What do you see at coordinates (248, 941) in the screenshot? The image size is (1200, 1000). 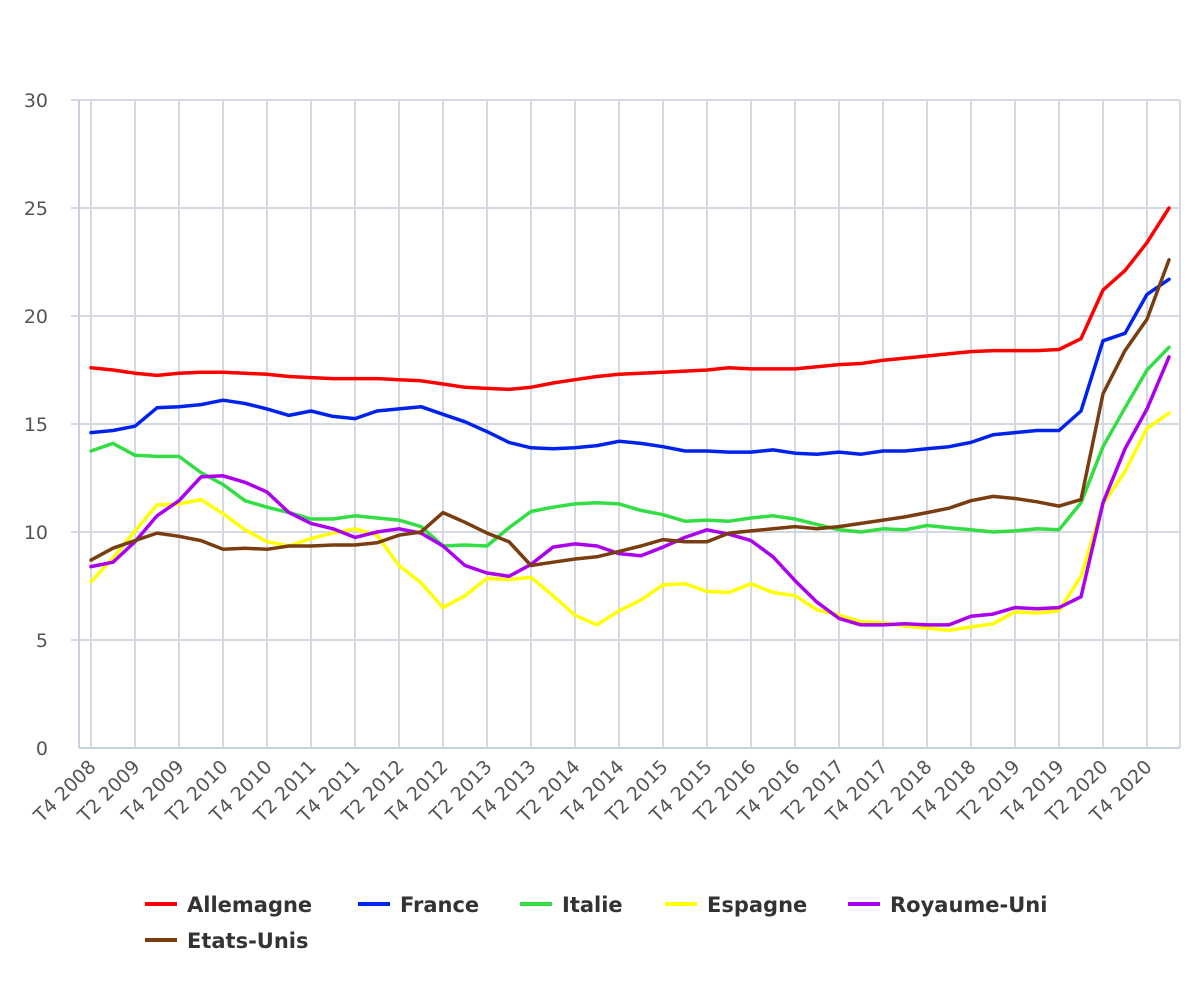 I see `legend-entry-label: Etats-Unis` at bounding box center [248, 941].